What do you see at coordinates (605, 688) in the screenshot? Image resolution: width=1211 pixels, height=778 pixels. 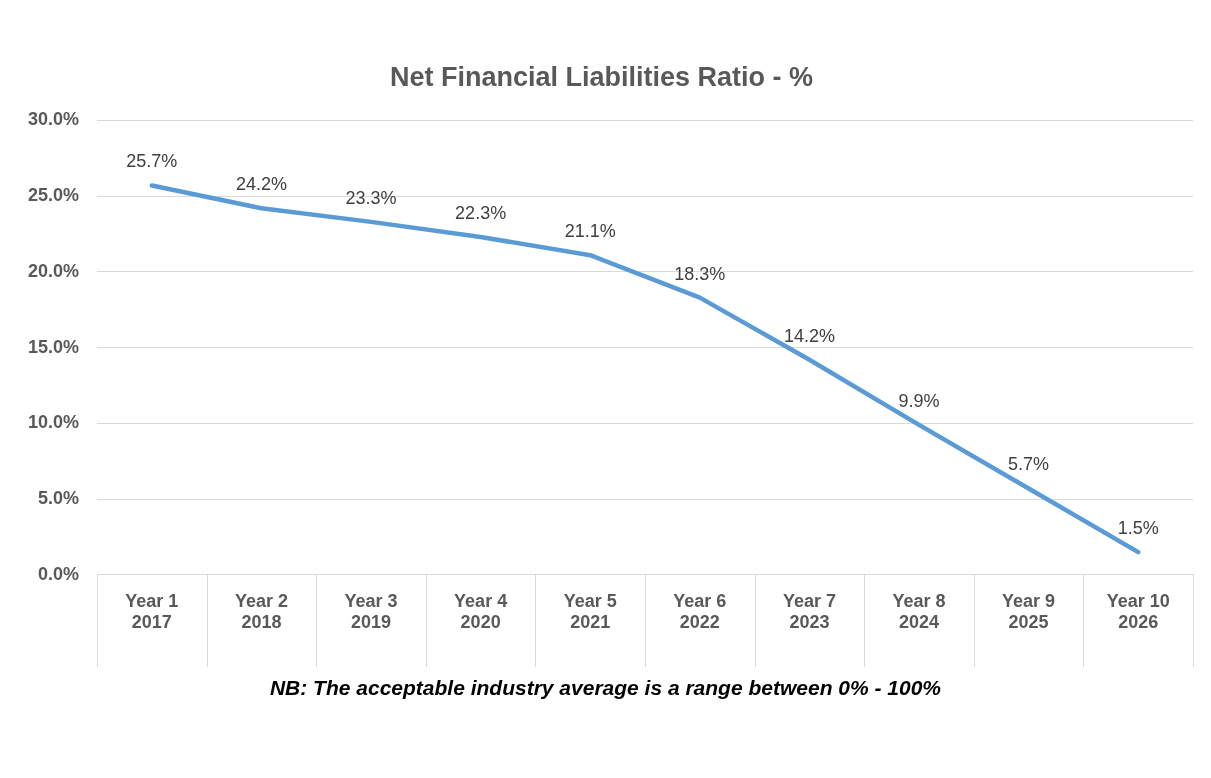 I see `text: NB: The acceptable industry average is a range between 0% - 100%` at bounding box center [605, 688].